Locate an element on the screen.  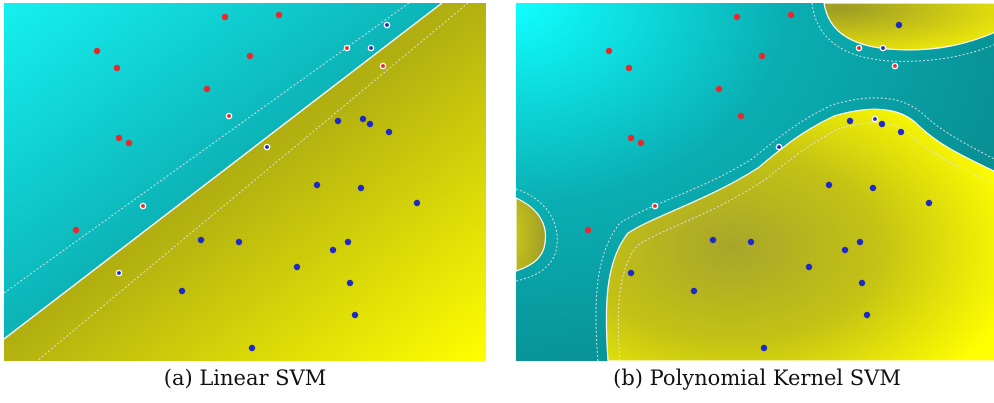
margin-line-left is located at coordinates (537, 235).